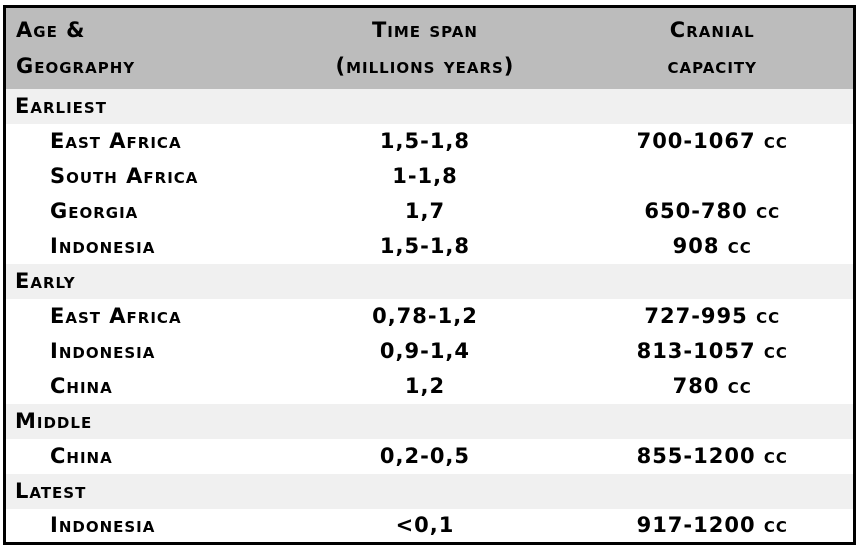 This screenshot has height=547, width=859. I want to click on column-header-cranial-capacity: Cranial capacity, so click(712, 48).